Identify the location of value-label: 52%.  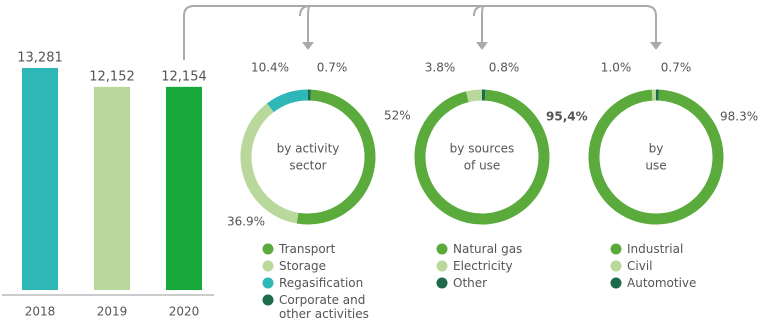
(397, 116).